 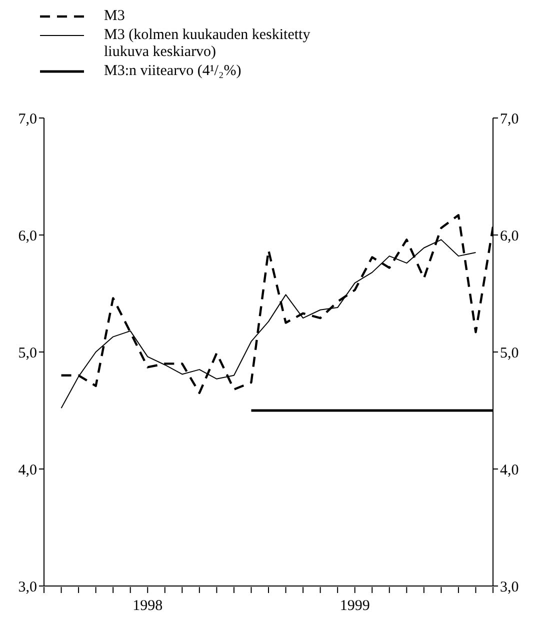 What do you see at coordinates (173, 71) in the screenshot?
I see `legend-label: M3:n viitearvo (4¹/₂%)` at bounding box center [173, 71].